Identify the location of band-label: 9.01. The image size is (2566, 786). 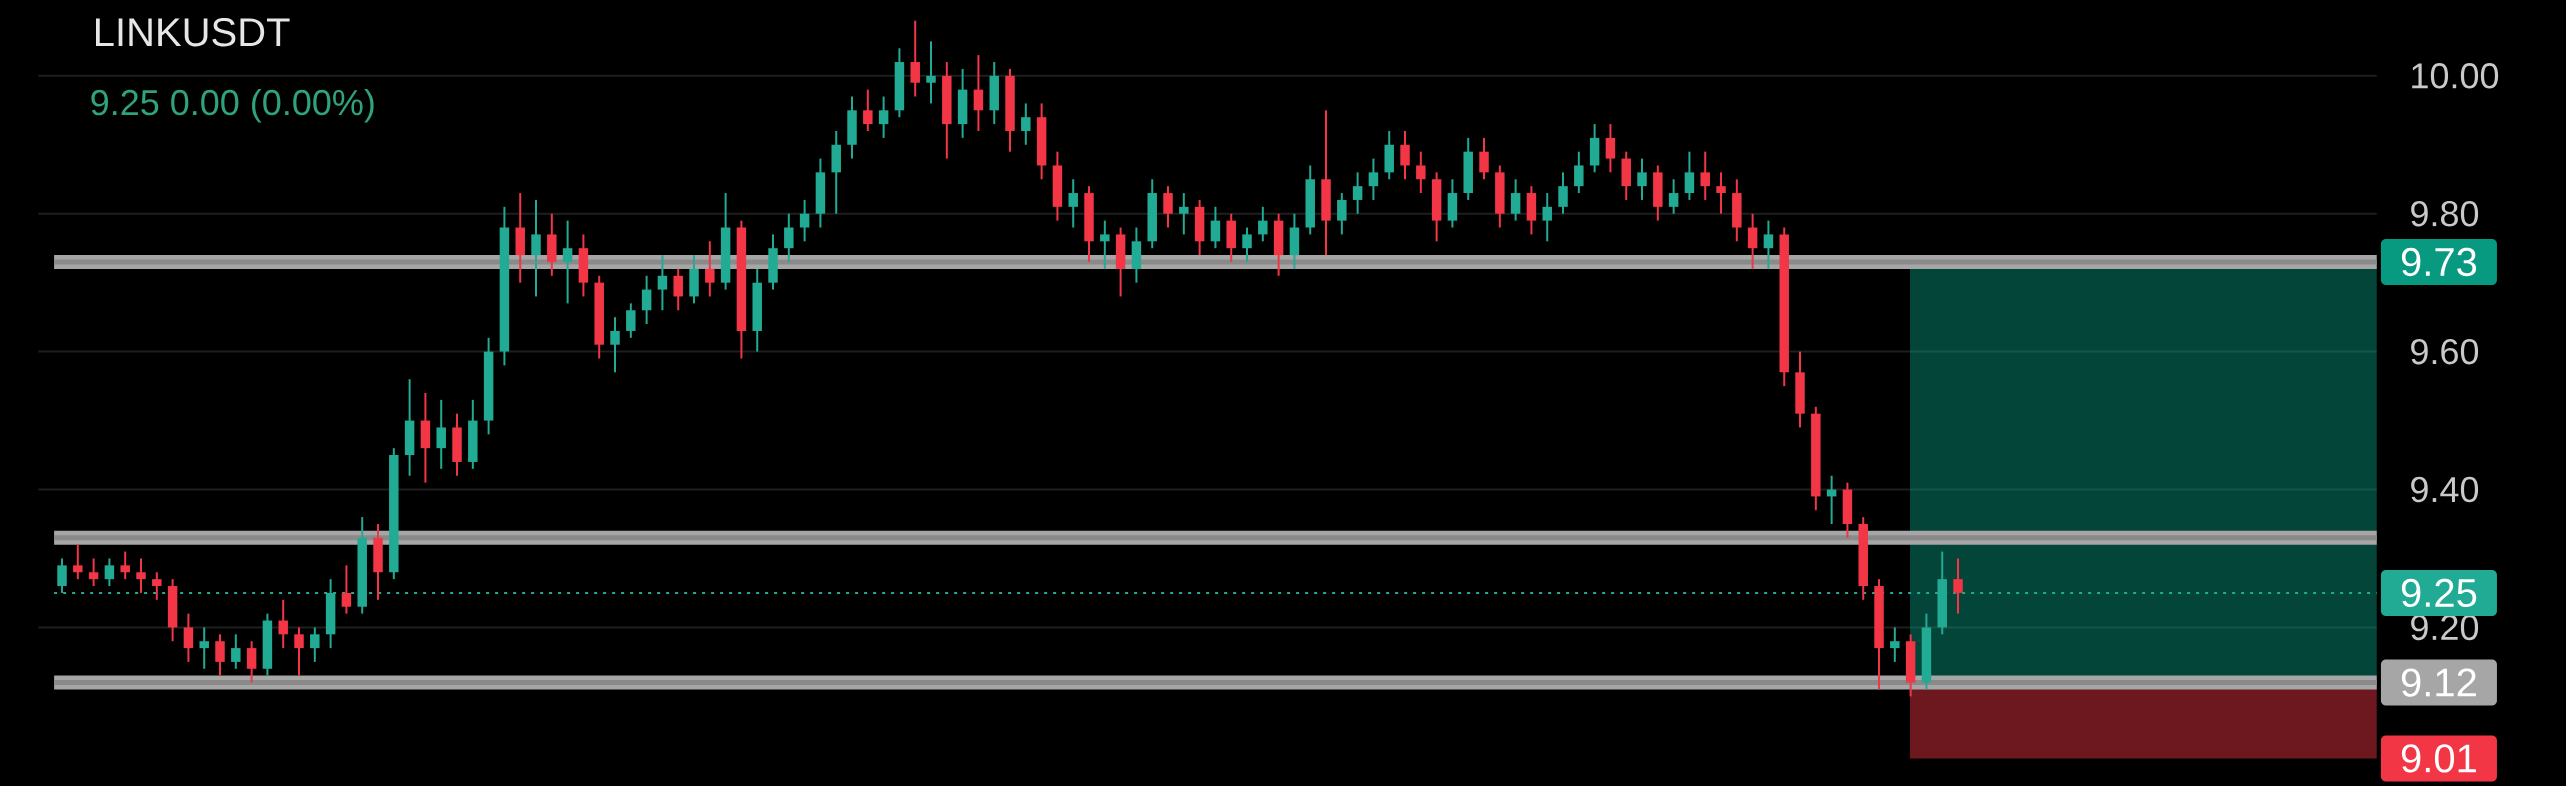
(2438, 758).